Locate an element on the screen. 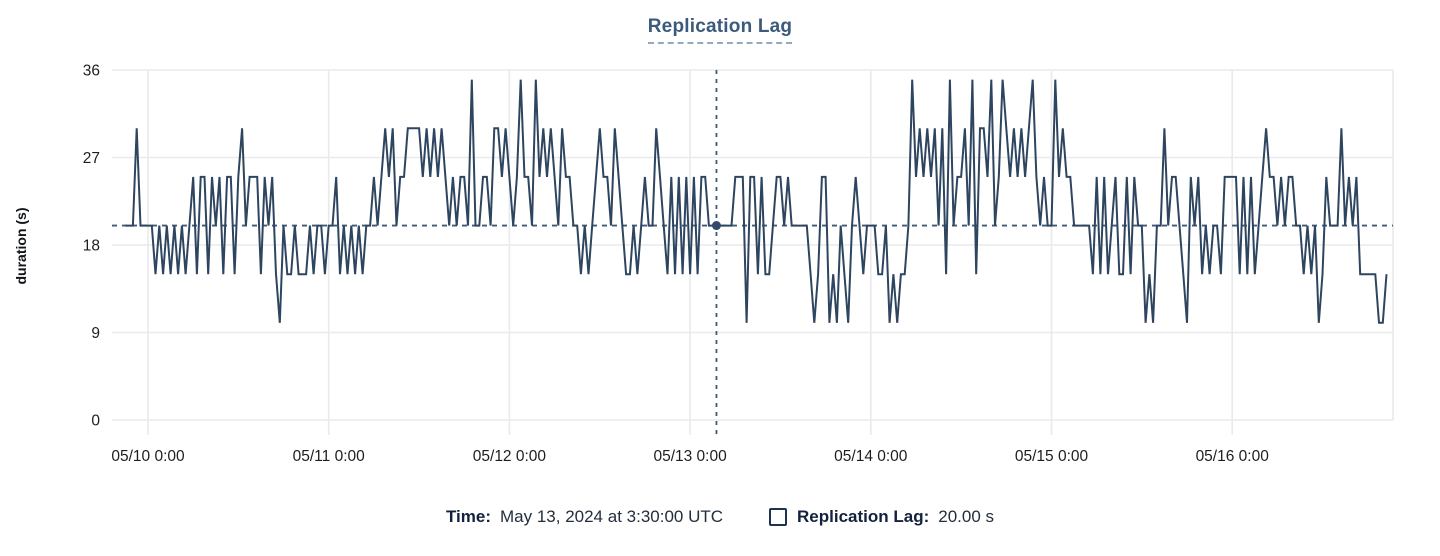 Image resolution: width=1440 pixels, height=556 pixels. x-tick-label: 05/10 0:00 is located at coordinates (148, 456).